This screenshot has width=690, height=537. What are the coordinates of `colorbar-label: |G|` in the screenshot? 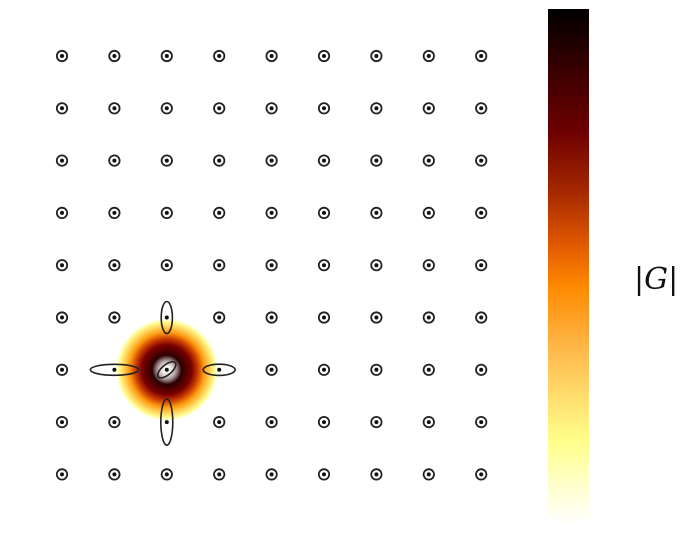 It's located at (656, 279).